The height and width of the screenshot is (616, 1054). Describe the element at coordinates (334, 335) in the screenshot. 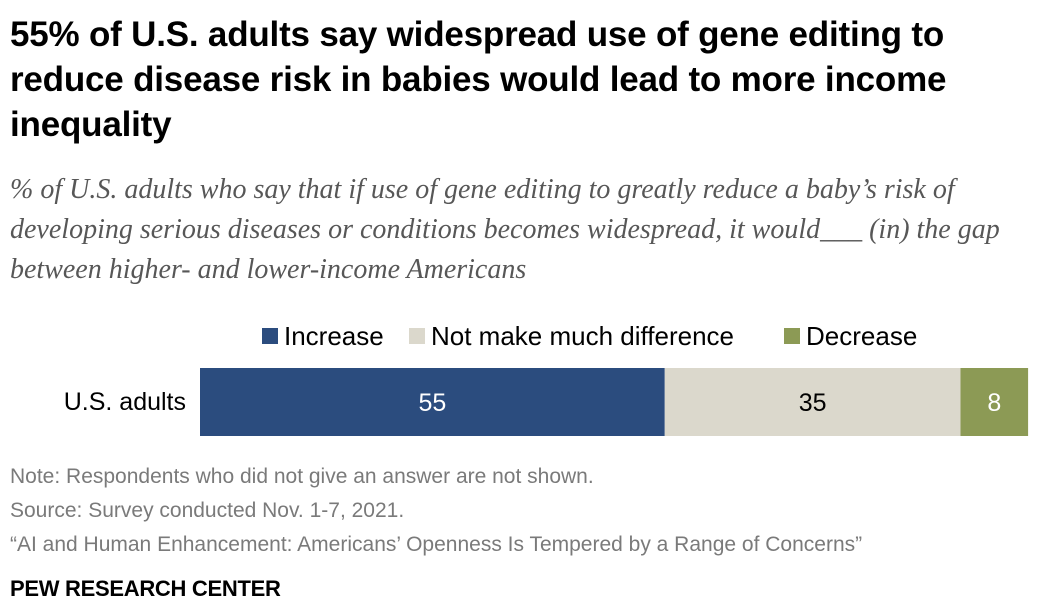

I see `legend-label-increase: Increase` at that location.